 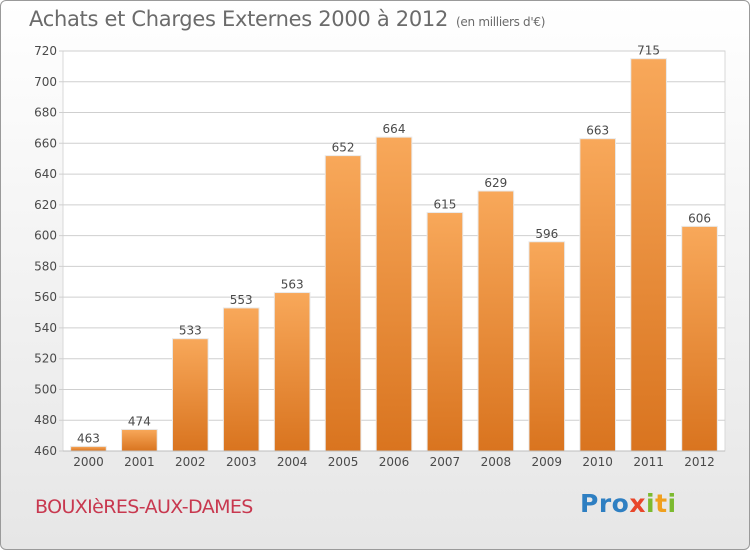 What do you see at coordinates (648, 51) in the screenshot?
I see `data-label: 715` at bounding box center [648, 51].